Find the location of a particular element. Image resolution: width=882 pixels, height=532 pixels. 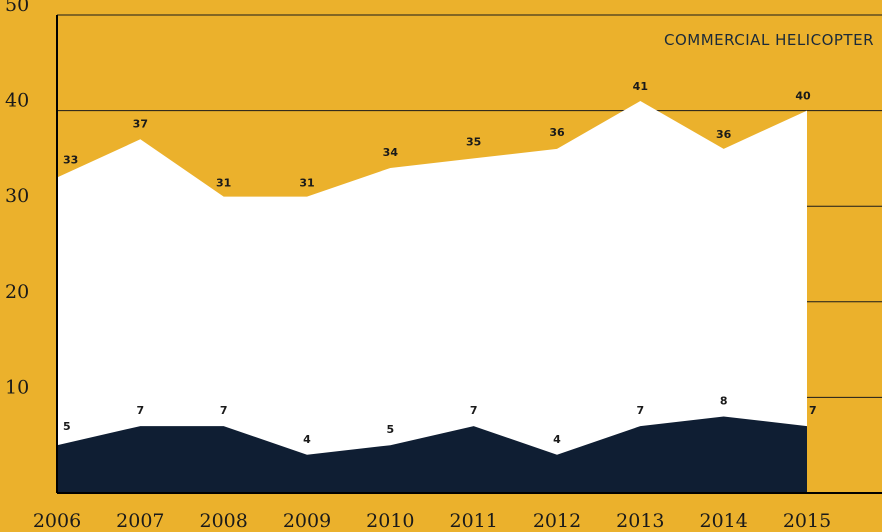

x-tick-label: 2006 is located at coordinates (57, 521).